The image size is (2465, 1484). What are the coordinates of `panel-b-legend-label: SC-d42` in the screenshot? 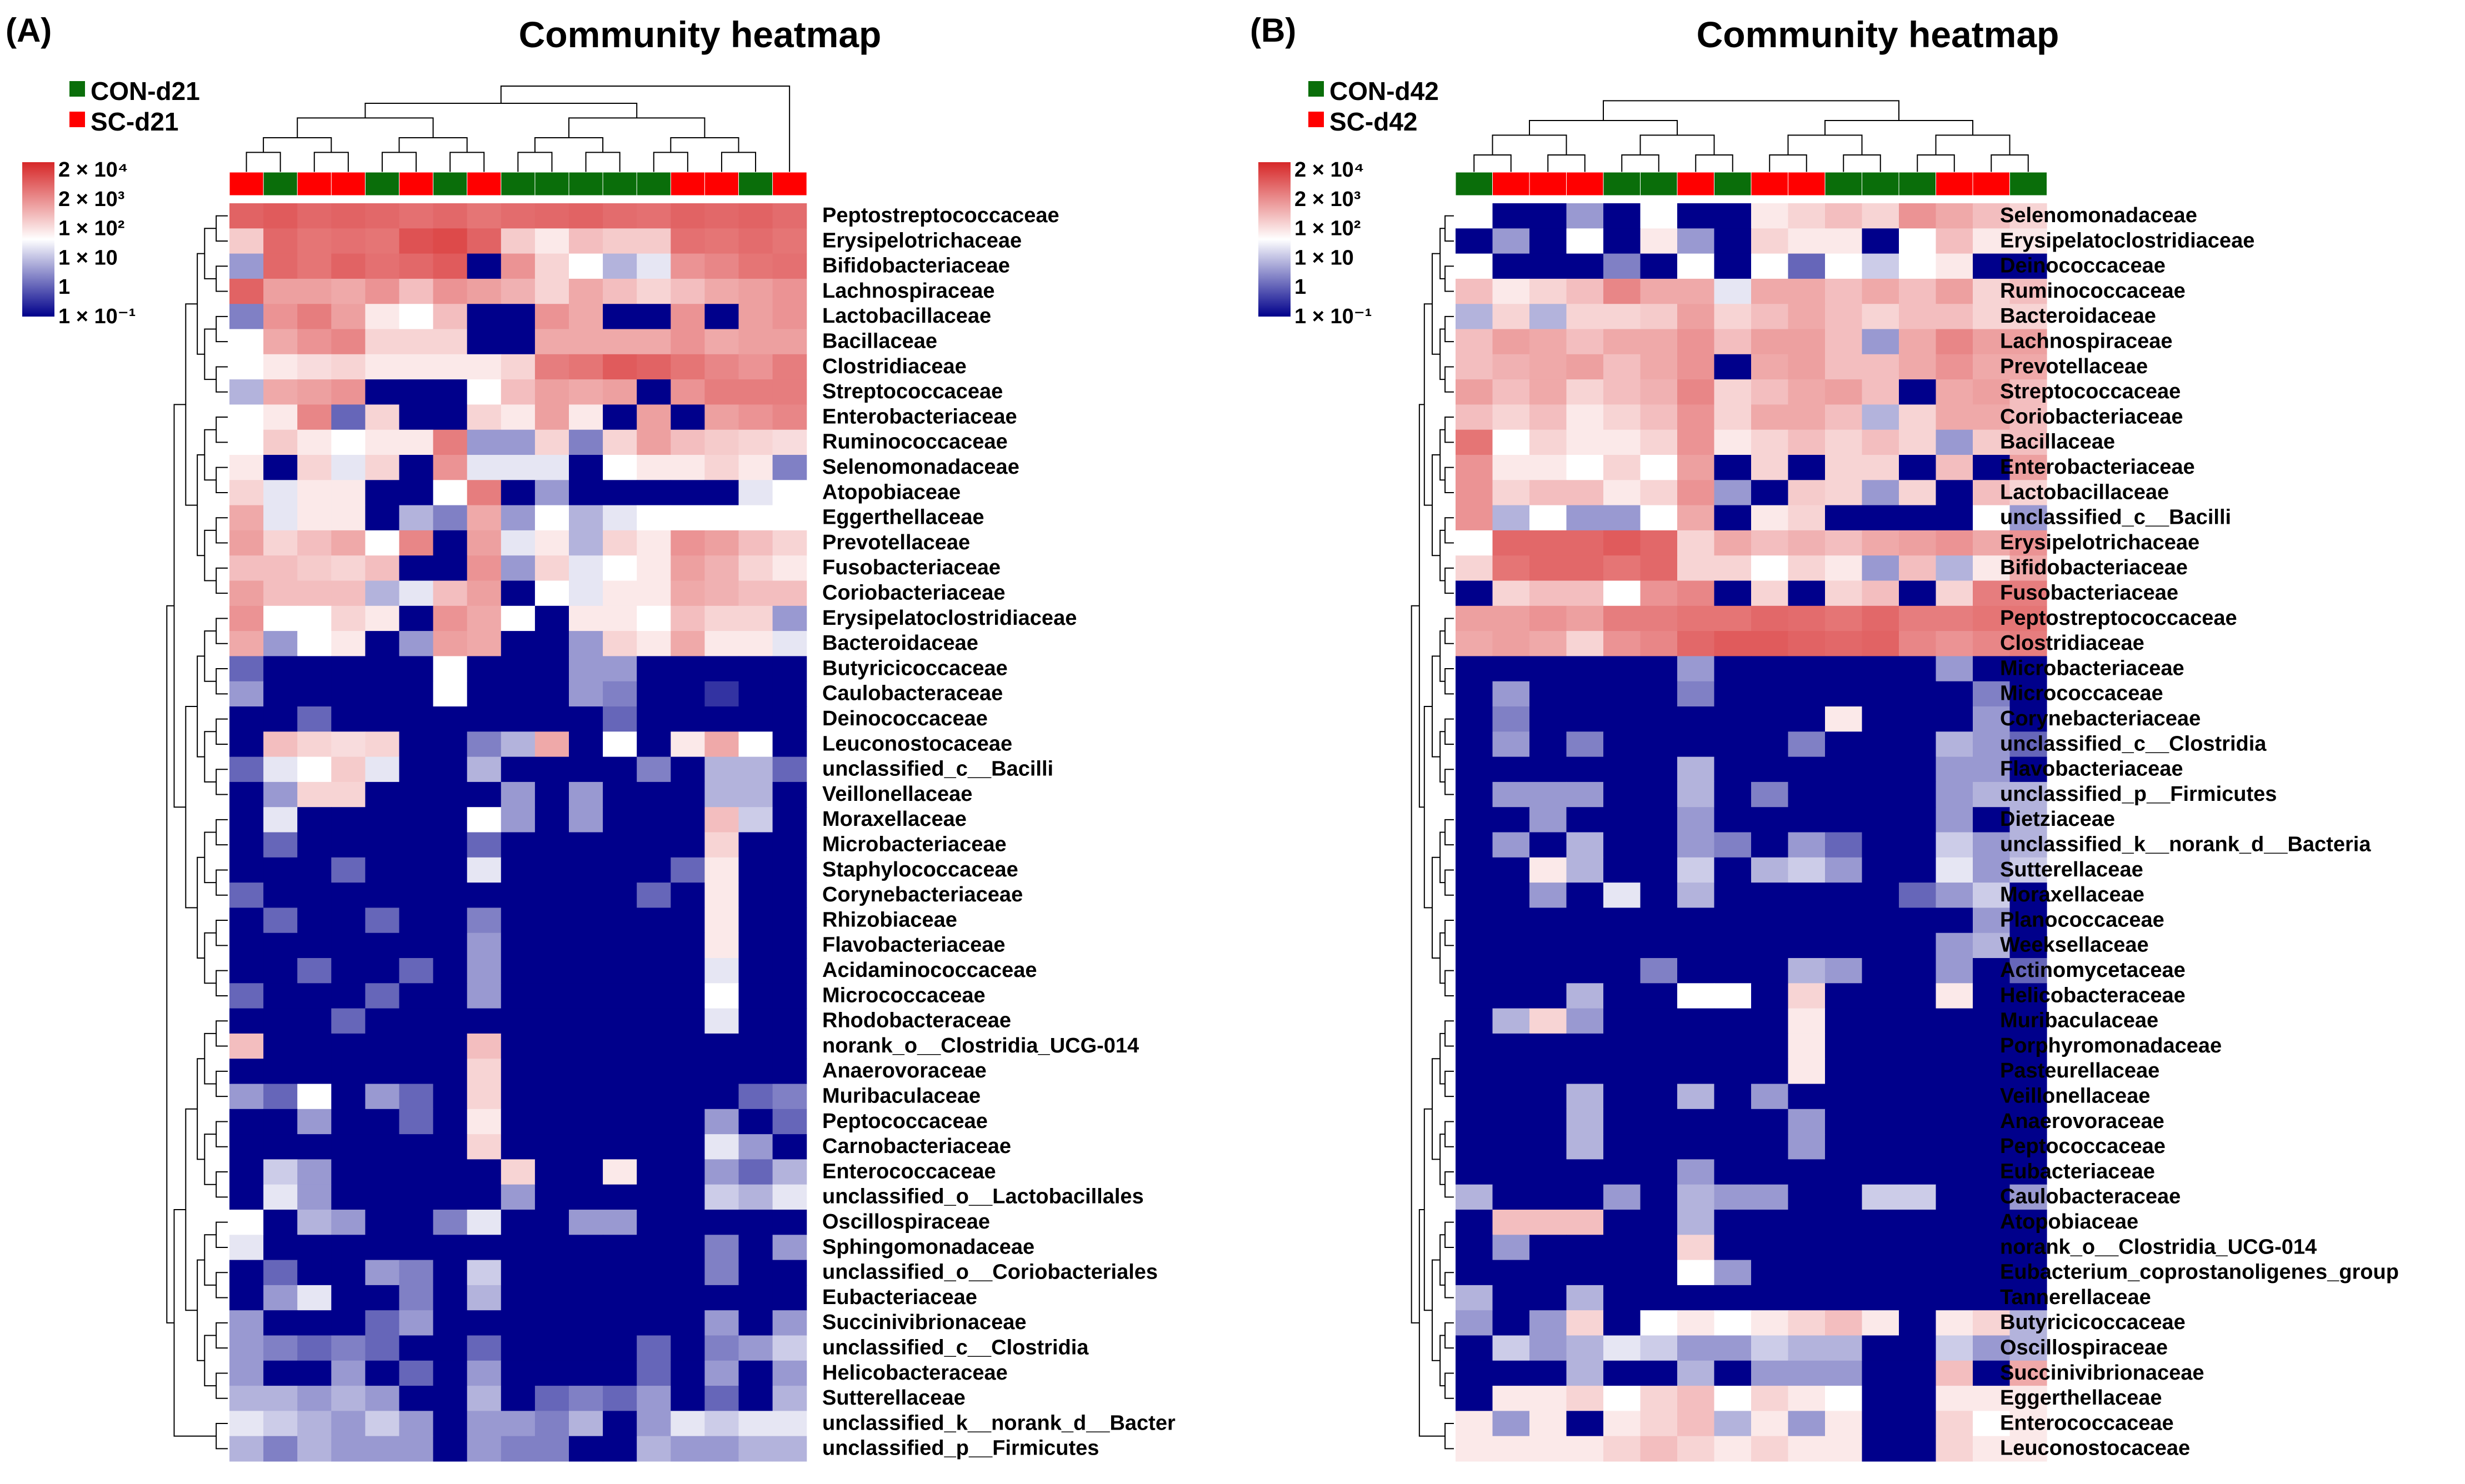 It's located at (1373, 121).